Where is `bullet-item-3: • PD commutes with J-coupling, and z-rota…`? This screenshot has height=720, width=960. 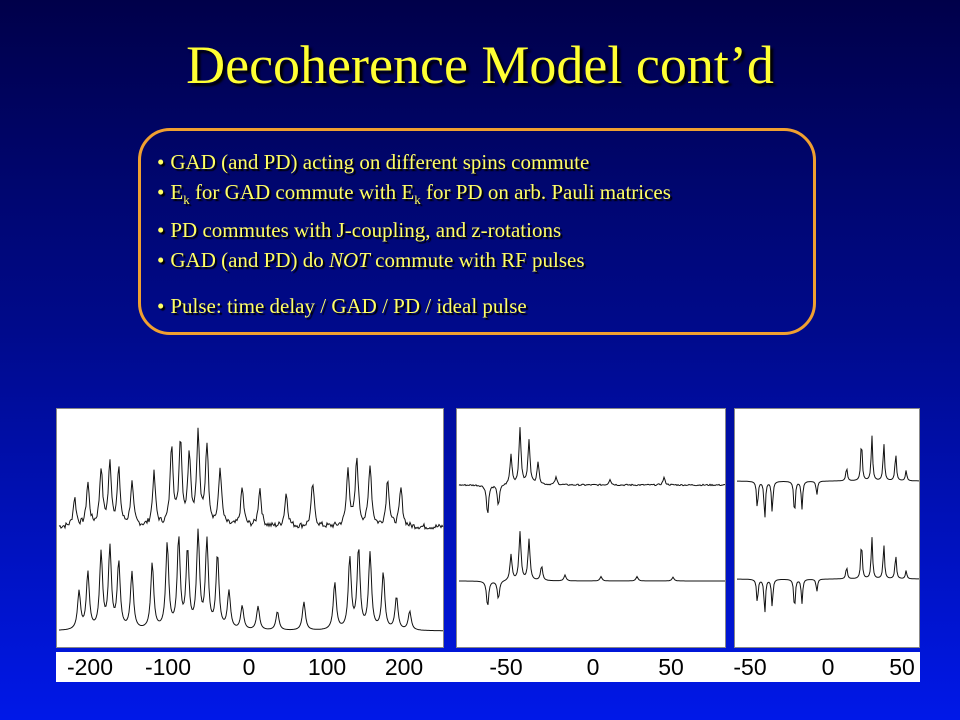 bullet-item-3: • PD commutes with J-coupling, and z-rota… is located at coordinates (359, 230).